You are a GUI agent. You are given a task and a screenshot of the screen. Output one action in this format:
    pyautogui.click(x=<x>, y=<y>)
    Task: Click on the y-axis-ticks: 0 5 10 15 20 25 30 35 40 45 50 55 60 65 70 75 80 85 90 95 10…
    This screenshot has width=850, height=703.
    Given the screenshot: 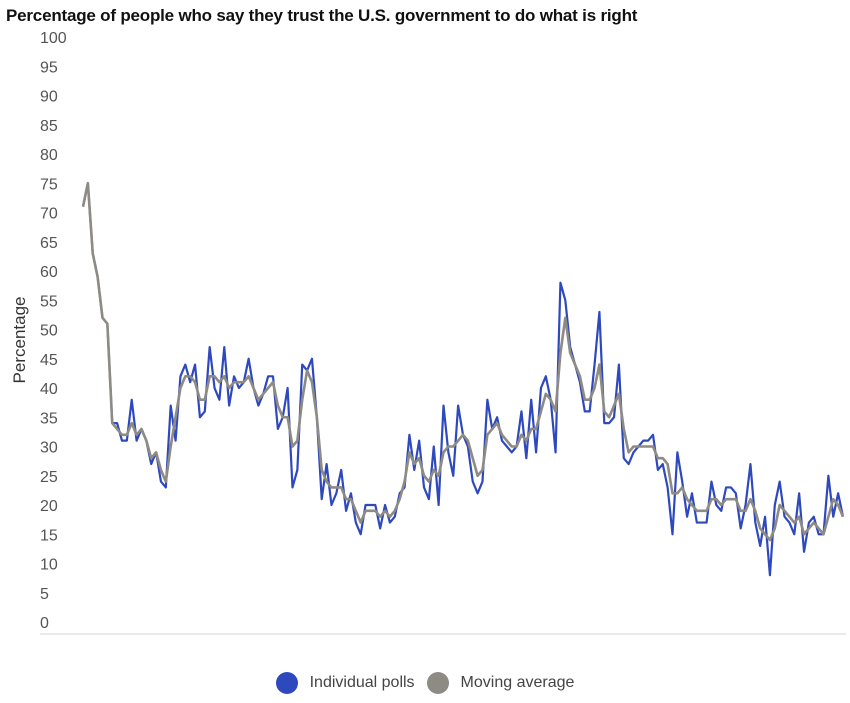 What is the action you would take?
    pyautogui.click(x=53, y=331)
    